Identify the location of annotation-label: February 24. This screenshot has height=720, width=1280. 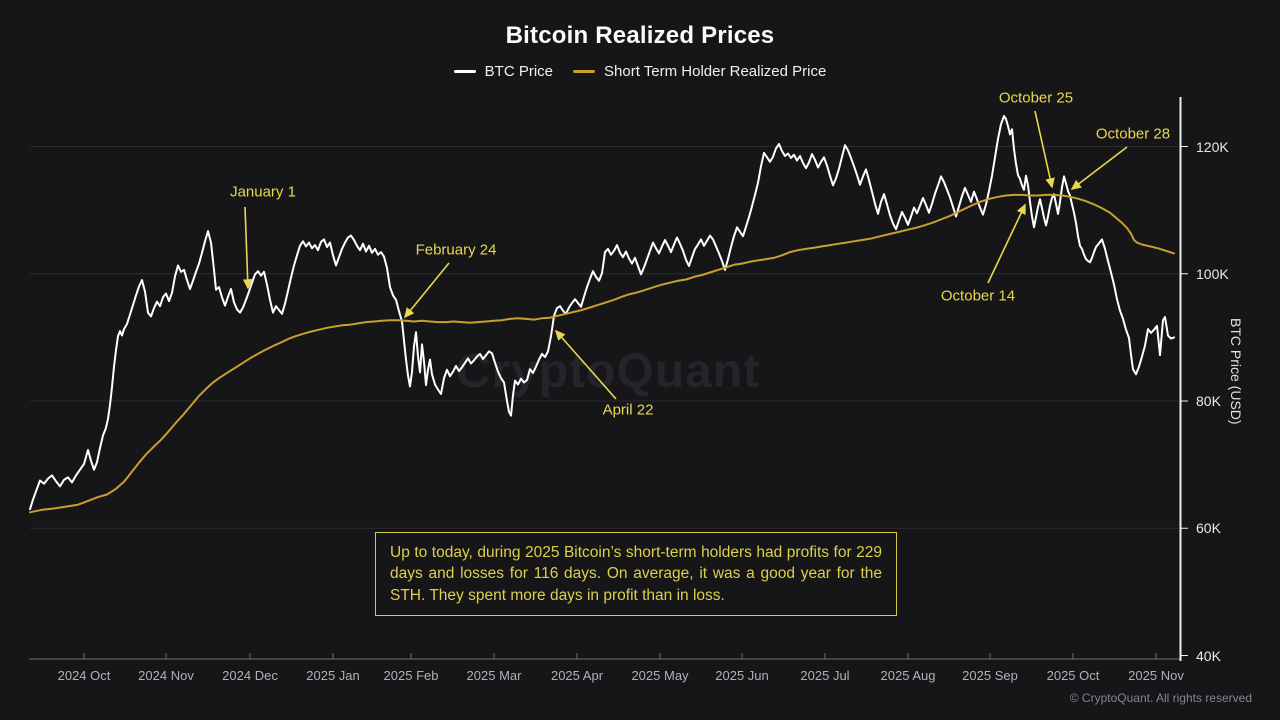
(456, 250).